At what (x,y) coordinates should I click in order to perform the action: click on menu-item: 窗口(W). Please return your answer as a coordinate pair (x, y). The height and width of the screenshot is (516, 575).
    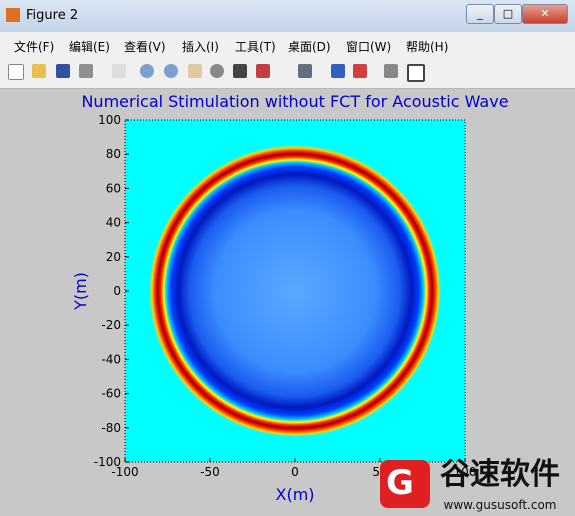
    Looking at the image, I should click on (369, 47).